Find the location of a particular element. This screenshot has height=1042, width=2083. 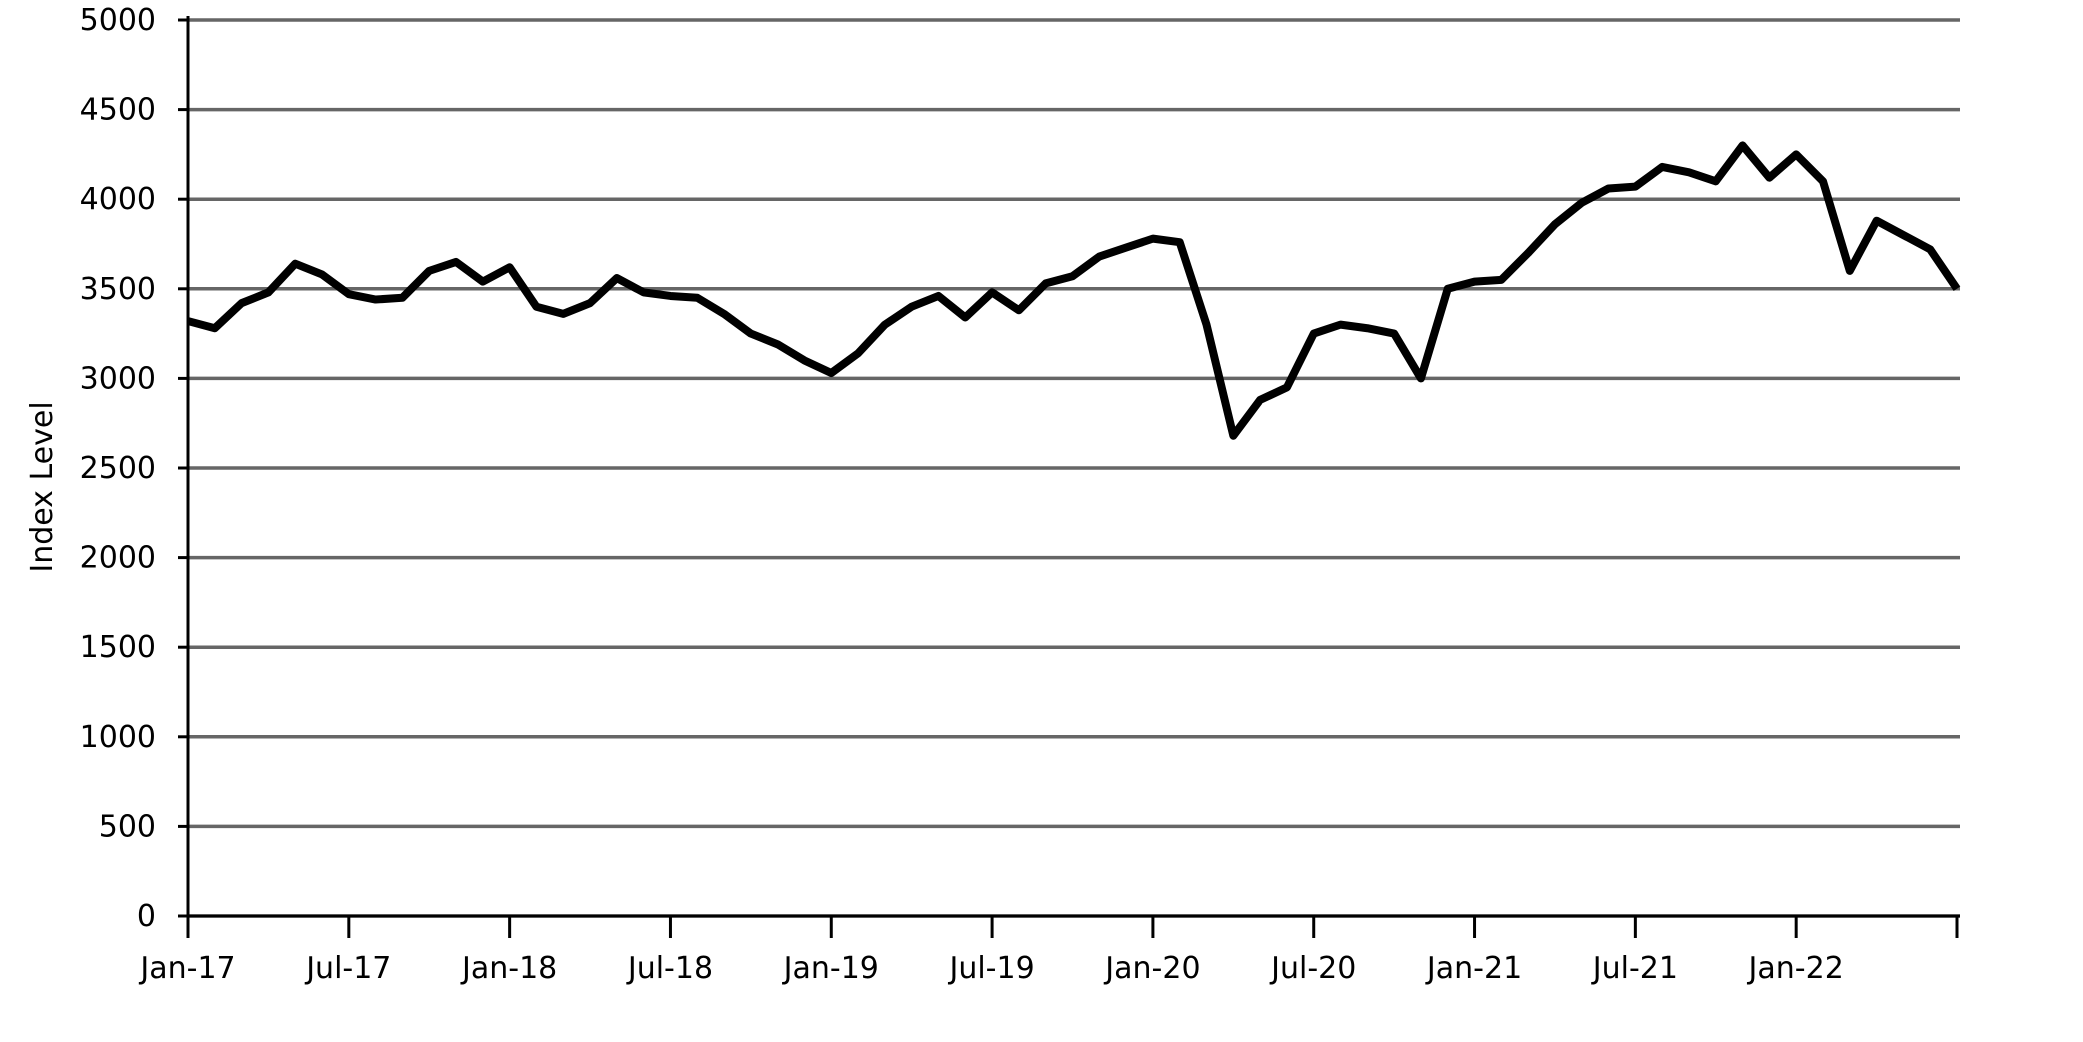

y-tick-label: 2500 is located at coordinates (118, 468).